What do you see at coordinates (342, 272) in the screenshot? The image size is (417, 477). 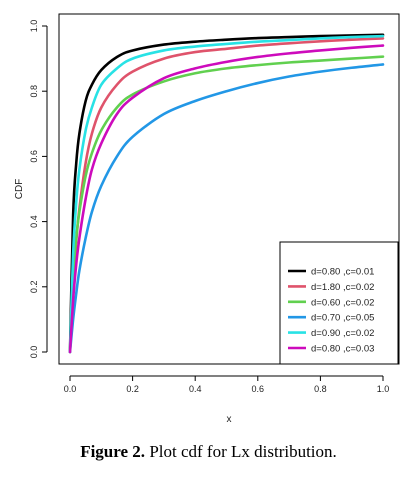 I see `legend-label-1: d=0.80 ,c=0.01` at bounding box center [342, 272].